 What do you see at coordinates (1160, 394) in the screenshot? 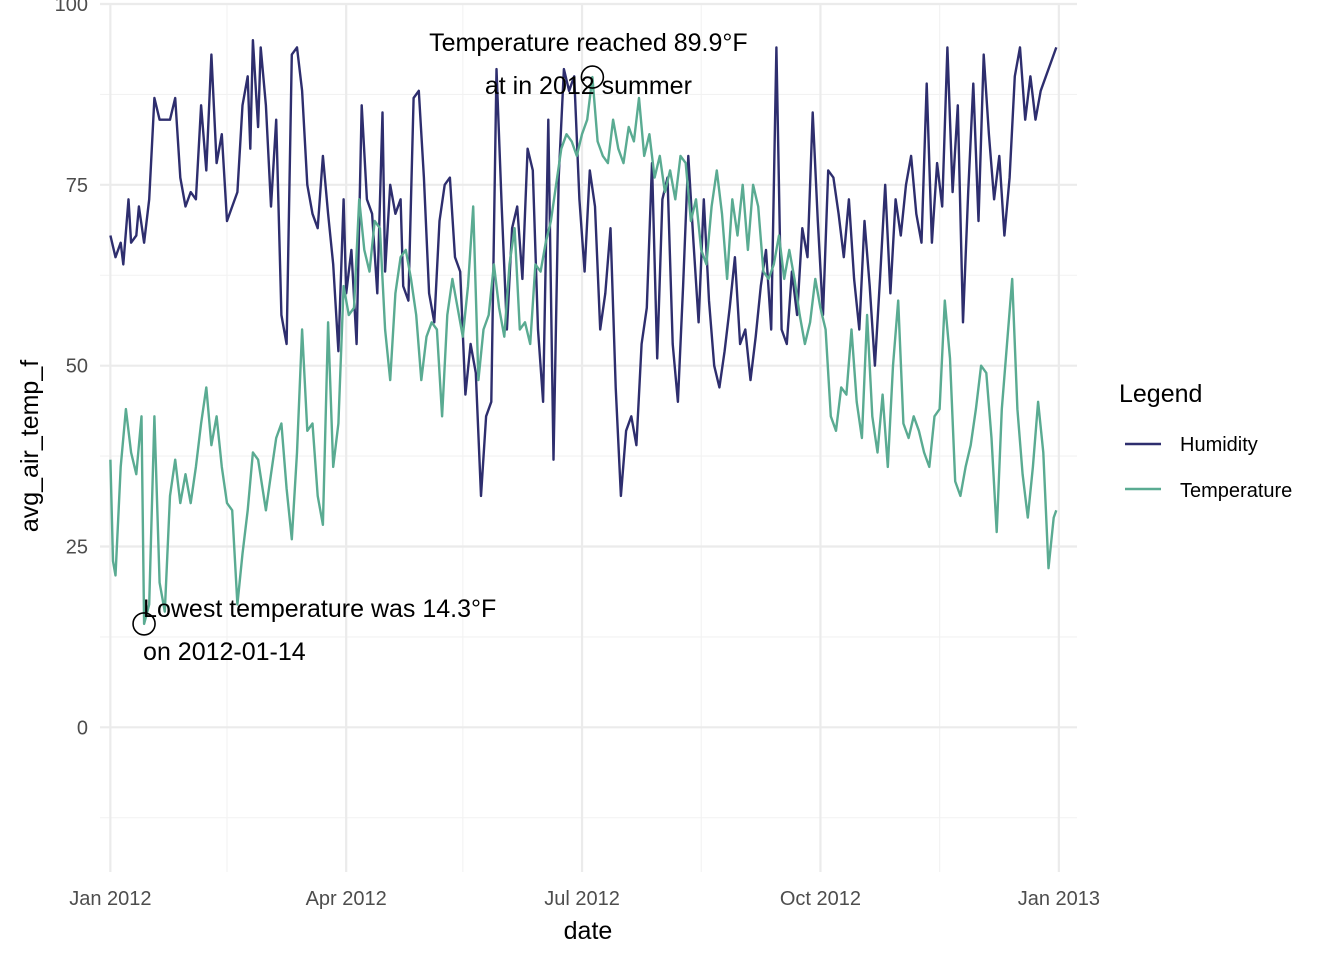
I see `legend-title: Legend` at bounding box center [1160, 394].